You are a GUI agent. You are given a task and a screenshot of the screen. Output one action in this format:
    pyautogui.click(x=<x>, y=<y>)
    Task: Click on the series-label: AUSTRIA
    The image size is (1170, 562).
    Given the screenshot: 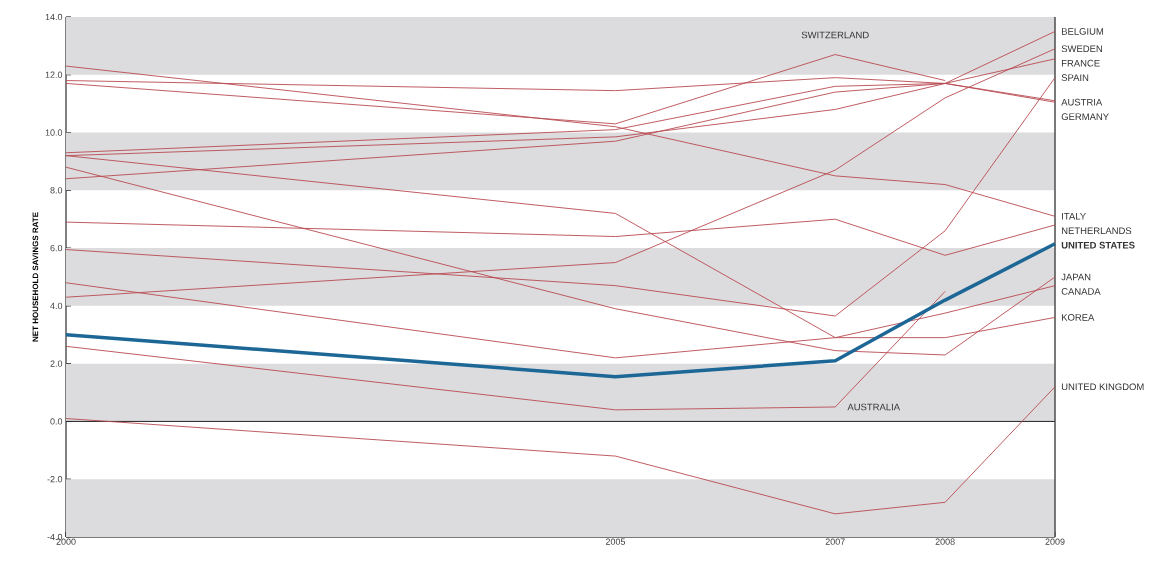 What is the action you would take?
    pyautogui.click(x=1082, y=102)
    